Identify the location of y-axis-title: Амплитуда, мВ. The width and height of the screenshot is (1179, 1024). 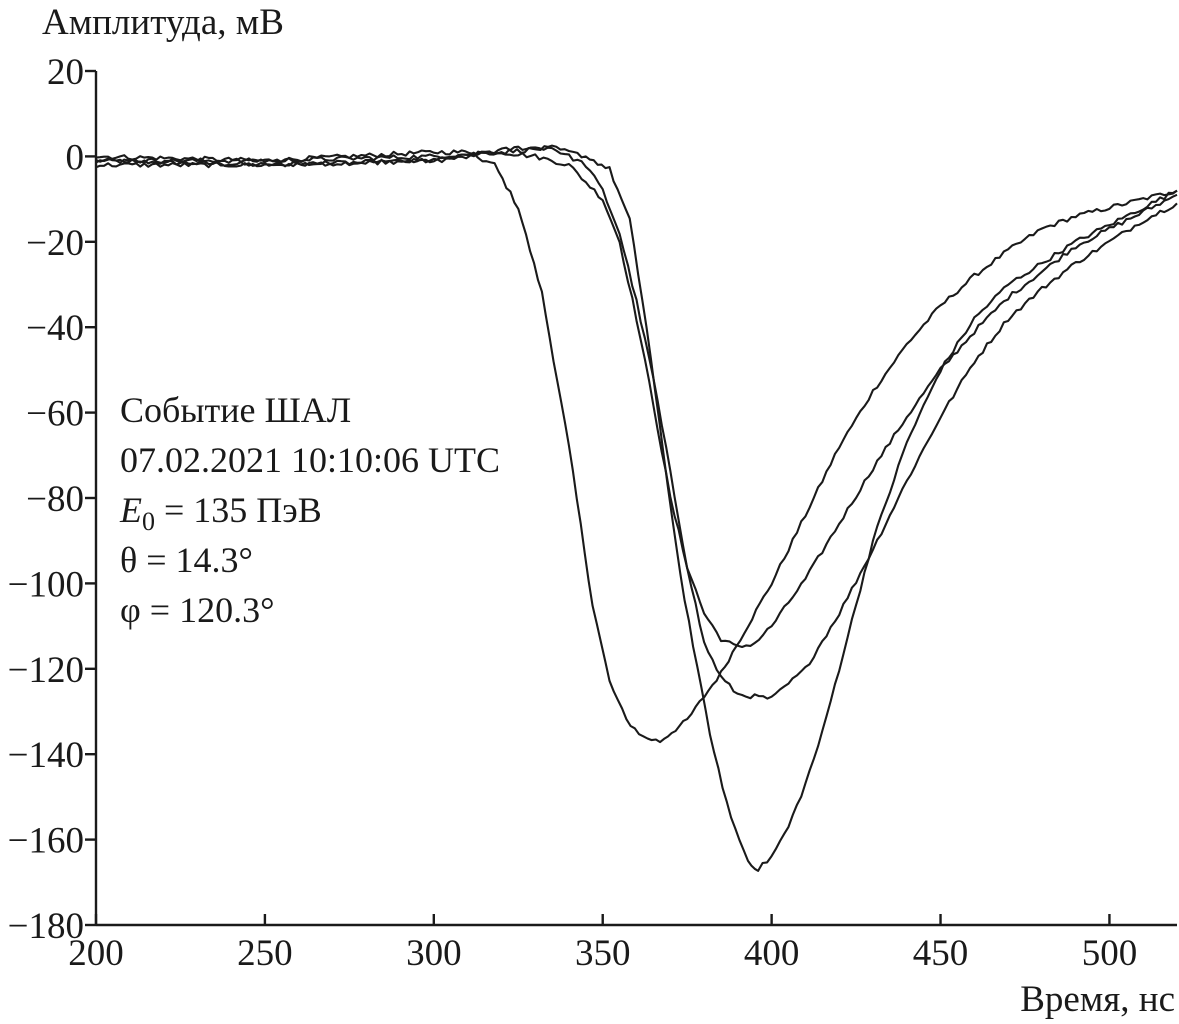
(163, 22).